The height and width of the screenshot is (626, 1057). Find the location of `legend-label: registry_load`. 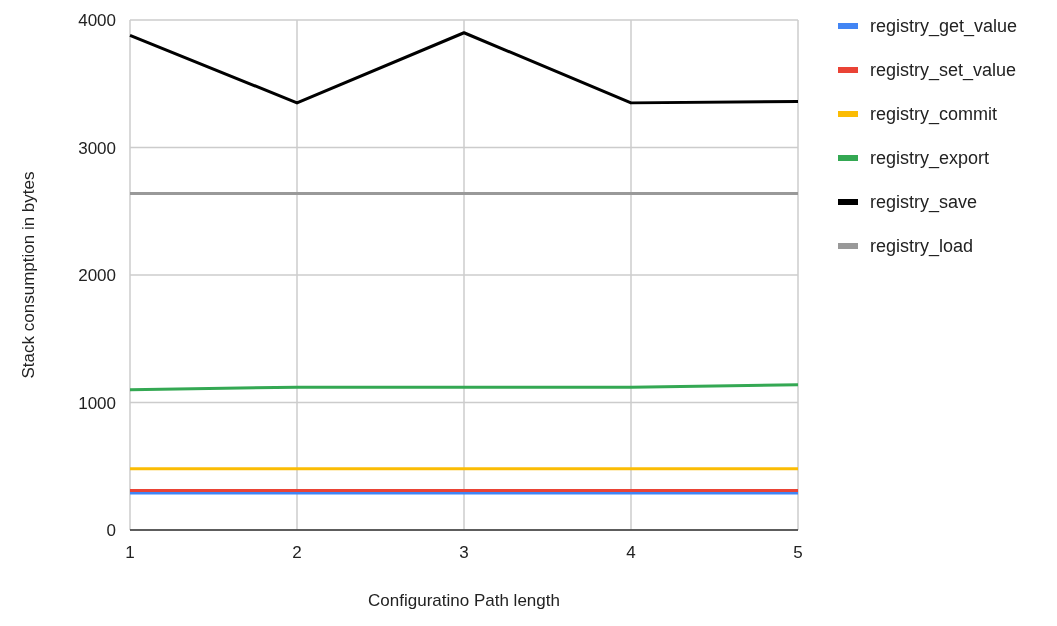

legend-label: registry_load is located at coordinates (922, 246).